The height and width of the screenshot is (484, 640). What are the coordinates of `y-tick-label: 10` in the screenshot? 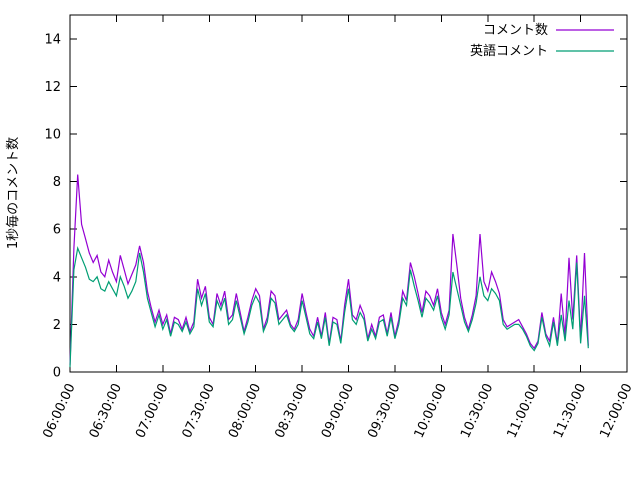 It's located at (52, 135).